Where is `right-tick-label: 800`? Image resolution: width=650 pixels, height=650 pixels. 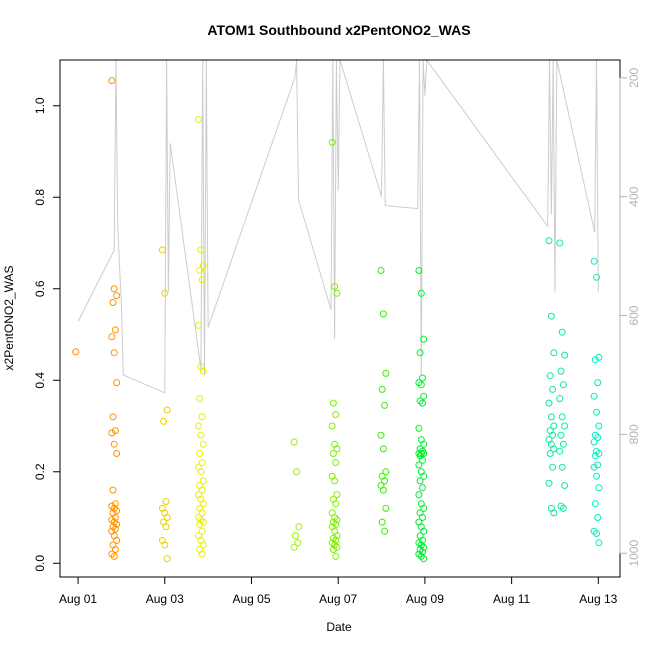
right-tick-label: 800 is located at coordinates (634, 434).